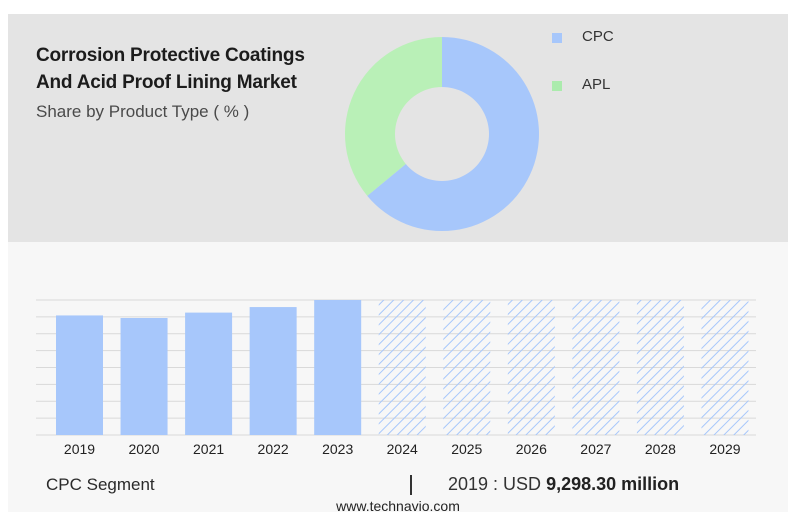 This screenshot has width=796, height=525. What do you see at coordinates (466, 449) in the screenshot?
I see `x-tick-label-2025: 2025` at bounding box center [466, 449].